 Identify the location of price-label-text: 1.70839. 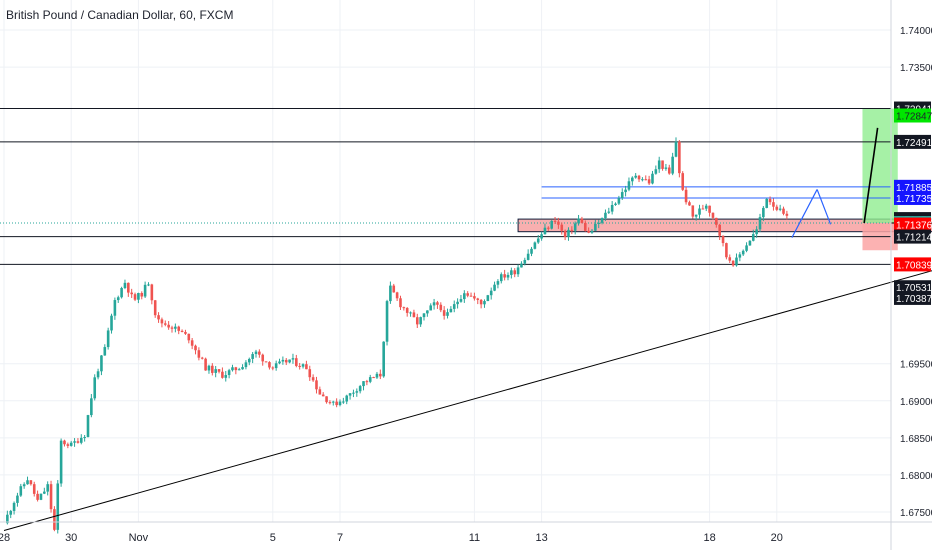
(914, 265).